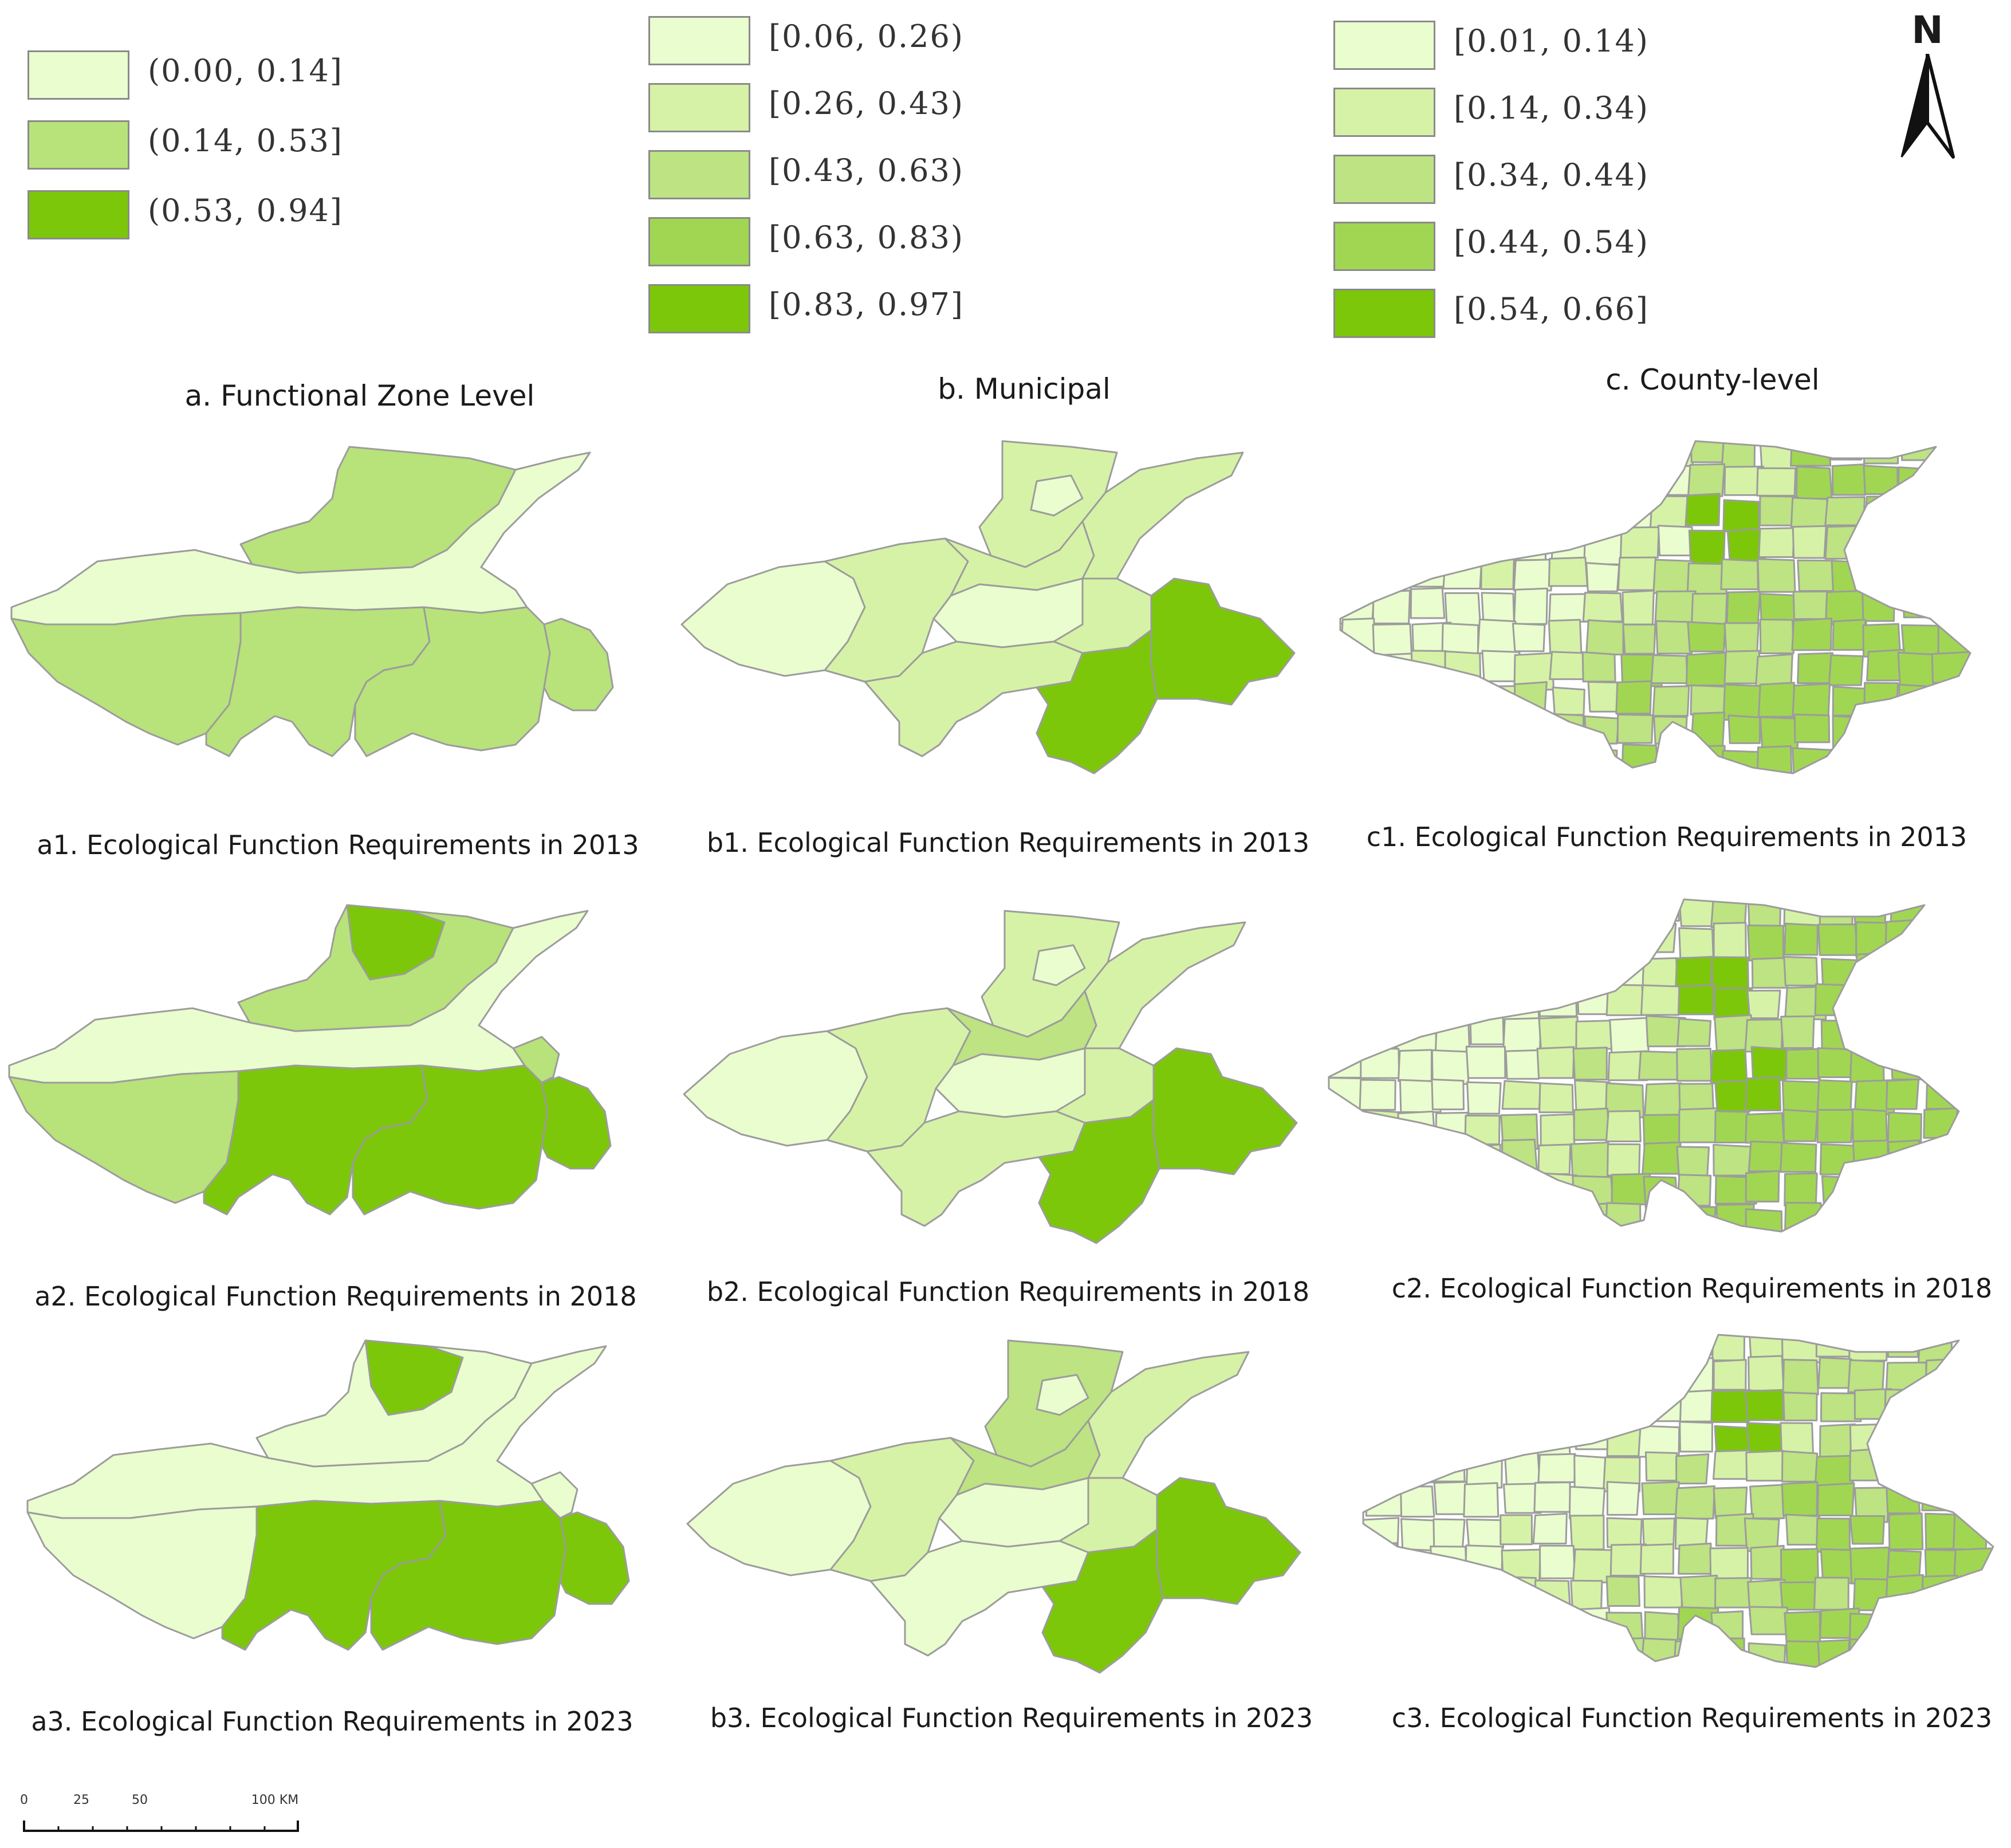 This screenshot has height=1848, width=2011. I want to click on zone-east-strip, so click(554, 1495).